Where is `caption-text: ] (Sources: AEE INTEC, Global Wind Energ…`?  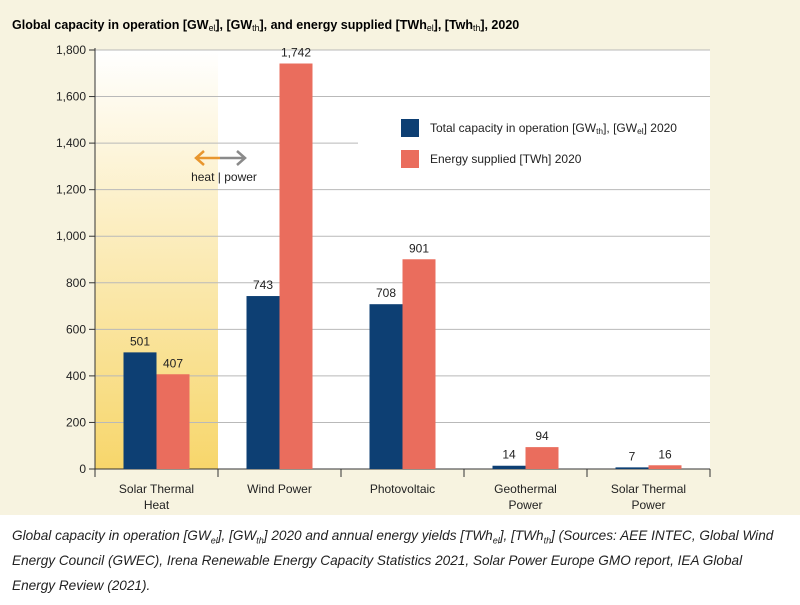 caption-text: ] (Sources: AEE INTEC, Global Wind Energ… is located at coordinates (393, 560).